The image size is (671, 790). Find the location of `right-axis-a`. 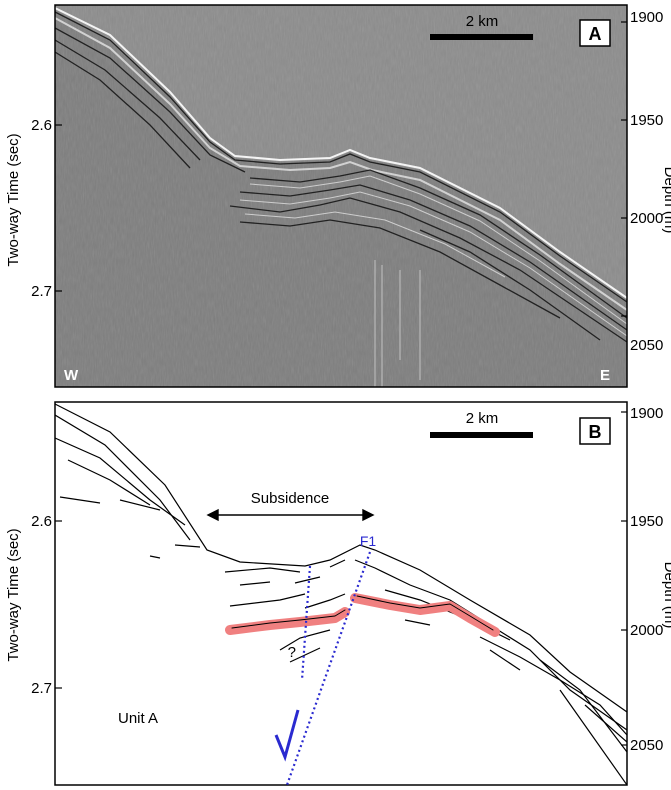

right-axis-a is located at coordinates (624, 169).